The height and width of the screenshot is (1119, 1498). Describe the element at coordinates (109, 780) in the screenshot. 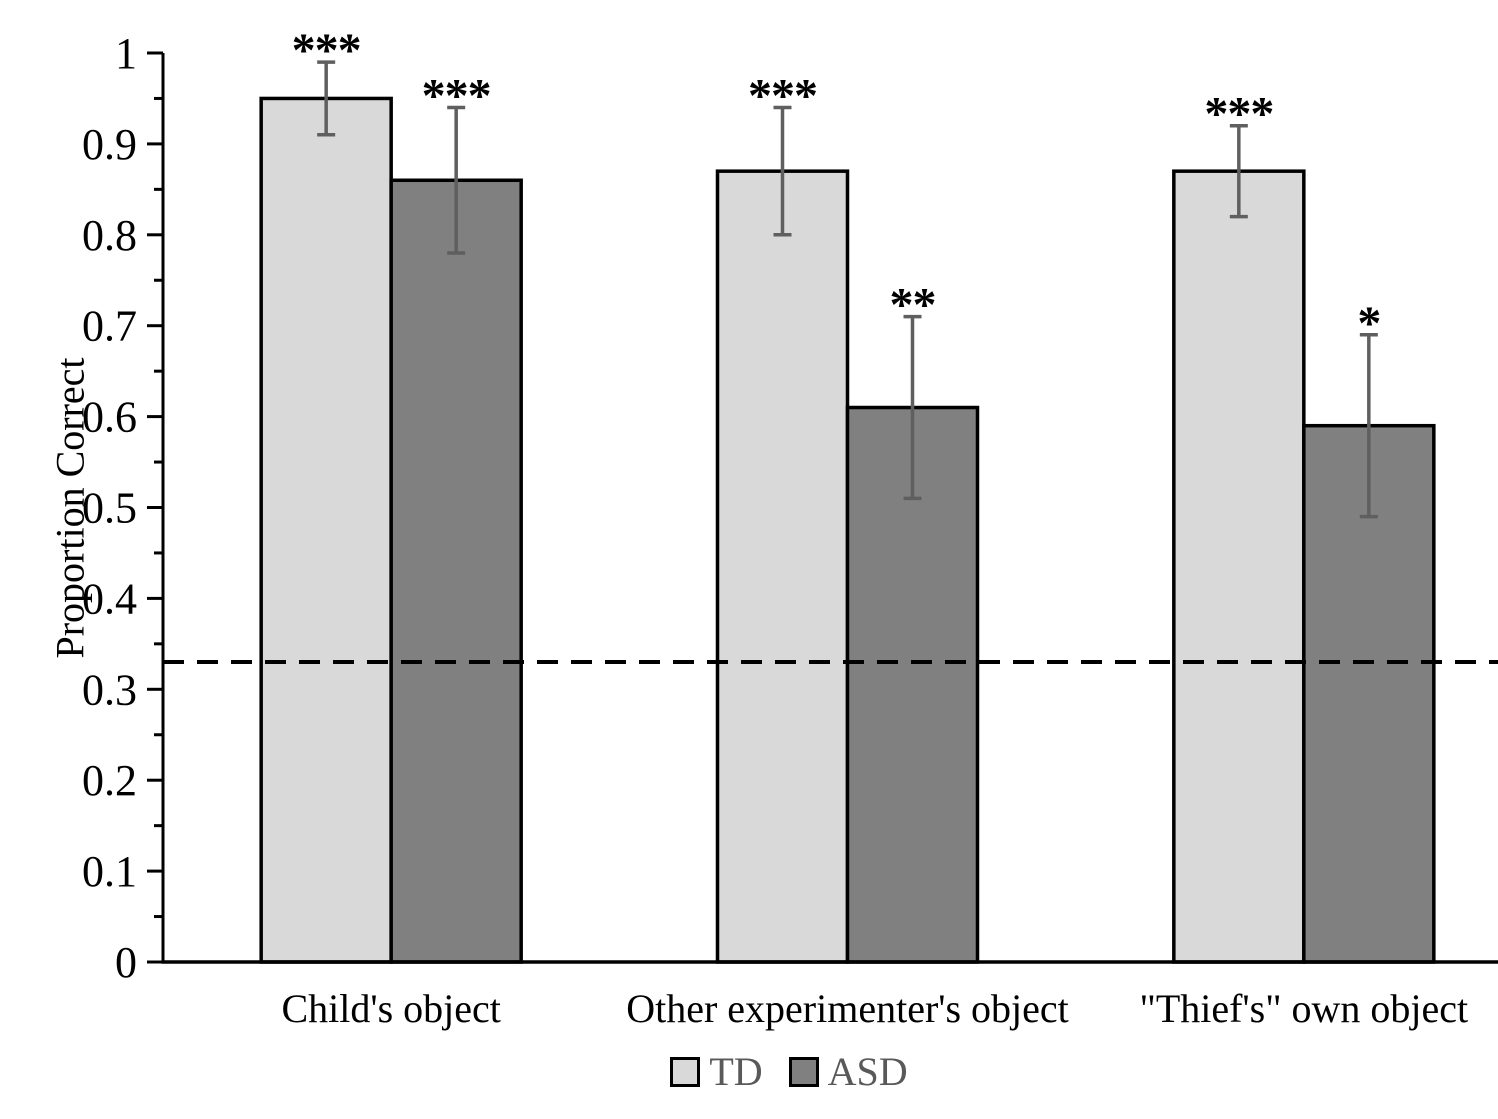

I see `y-tick-label: 0.2` at that location.